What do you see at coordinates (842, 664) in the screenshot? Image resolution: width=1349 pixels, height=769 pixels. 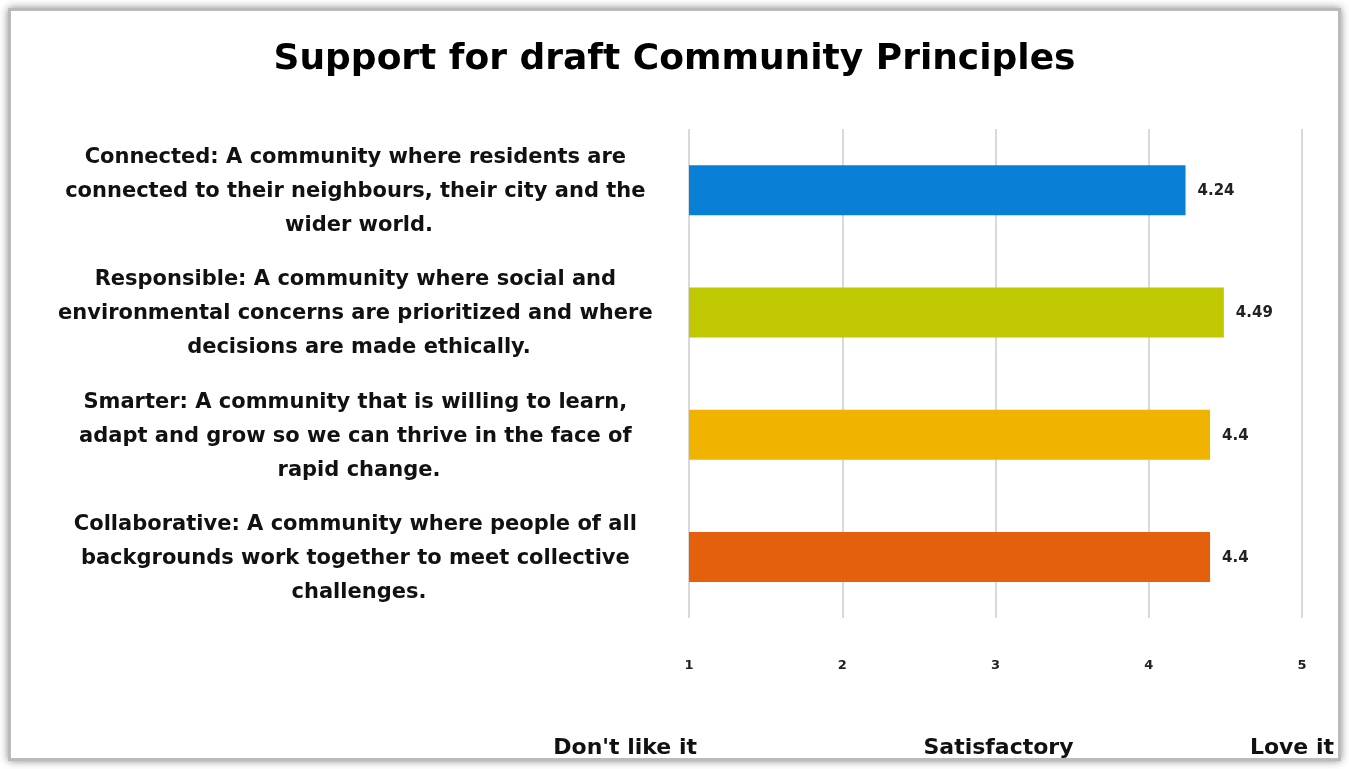 I see `x-tick-label: 2` at bounding box center [842, 664].